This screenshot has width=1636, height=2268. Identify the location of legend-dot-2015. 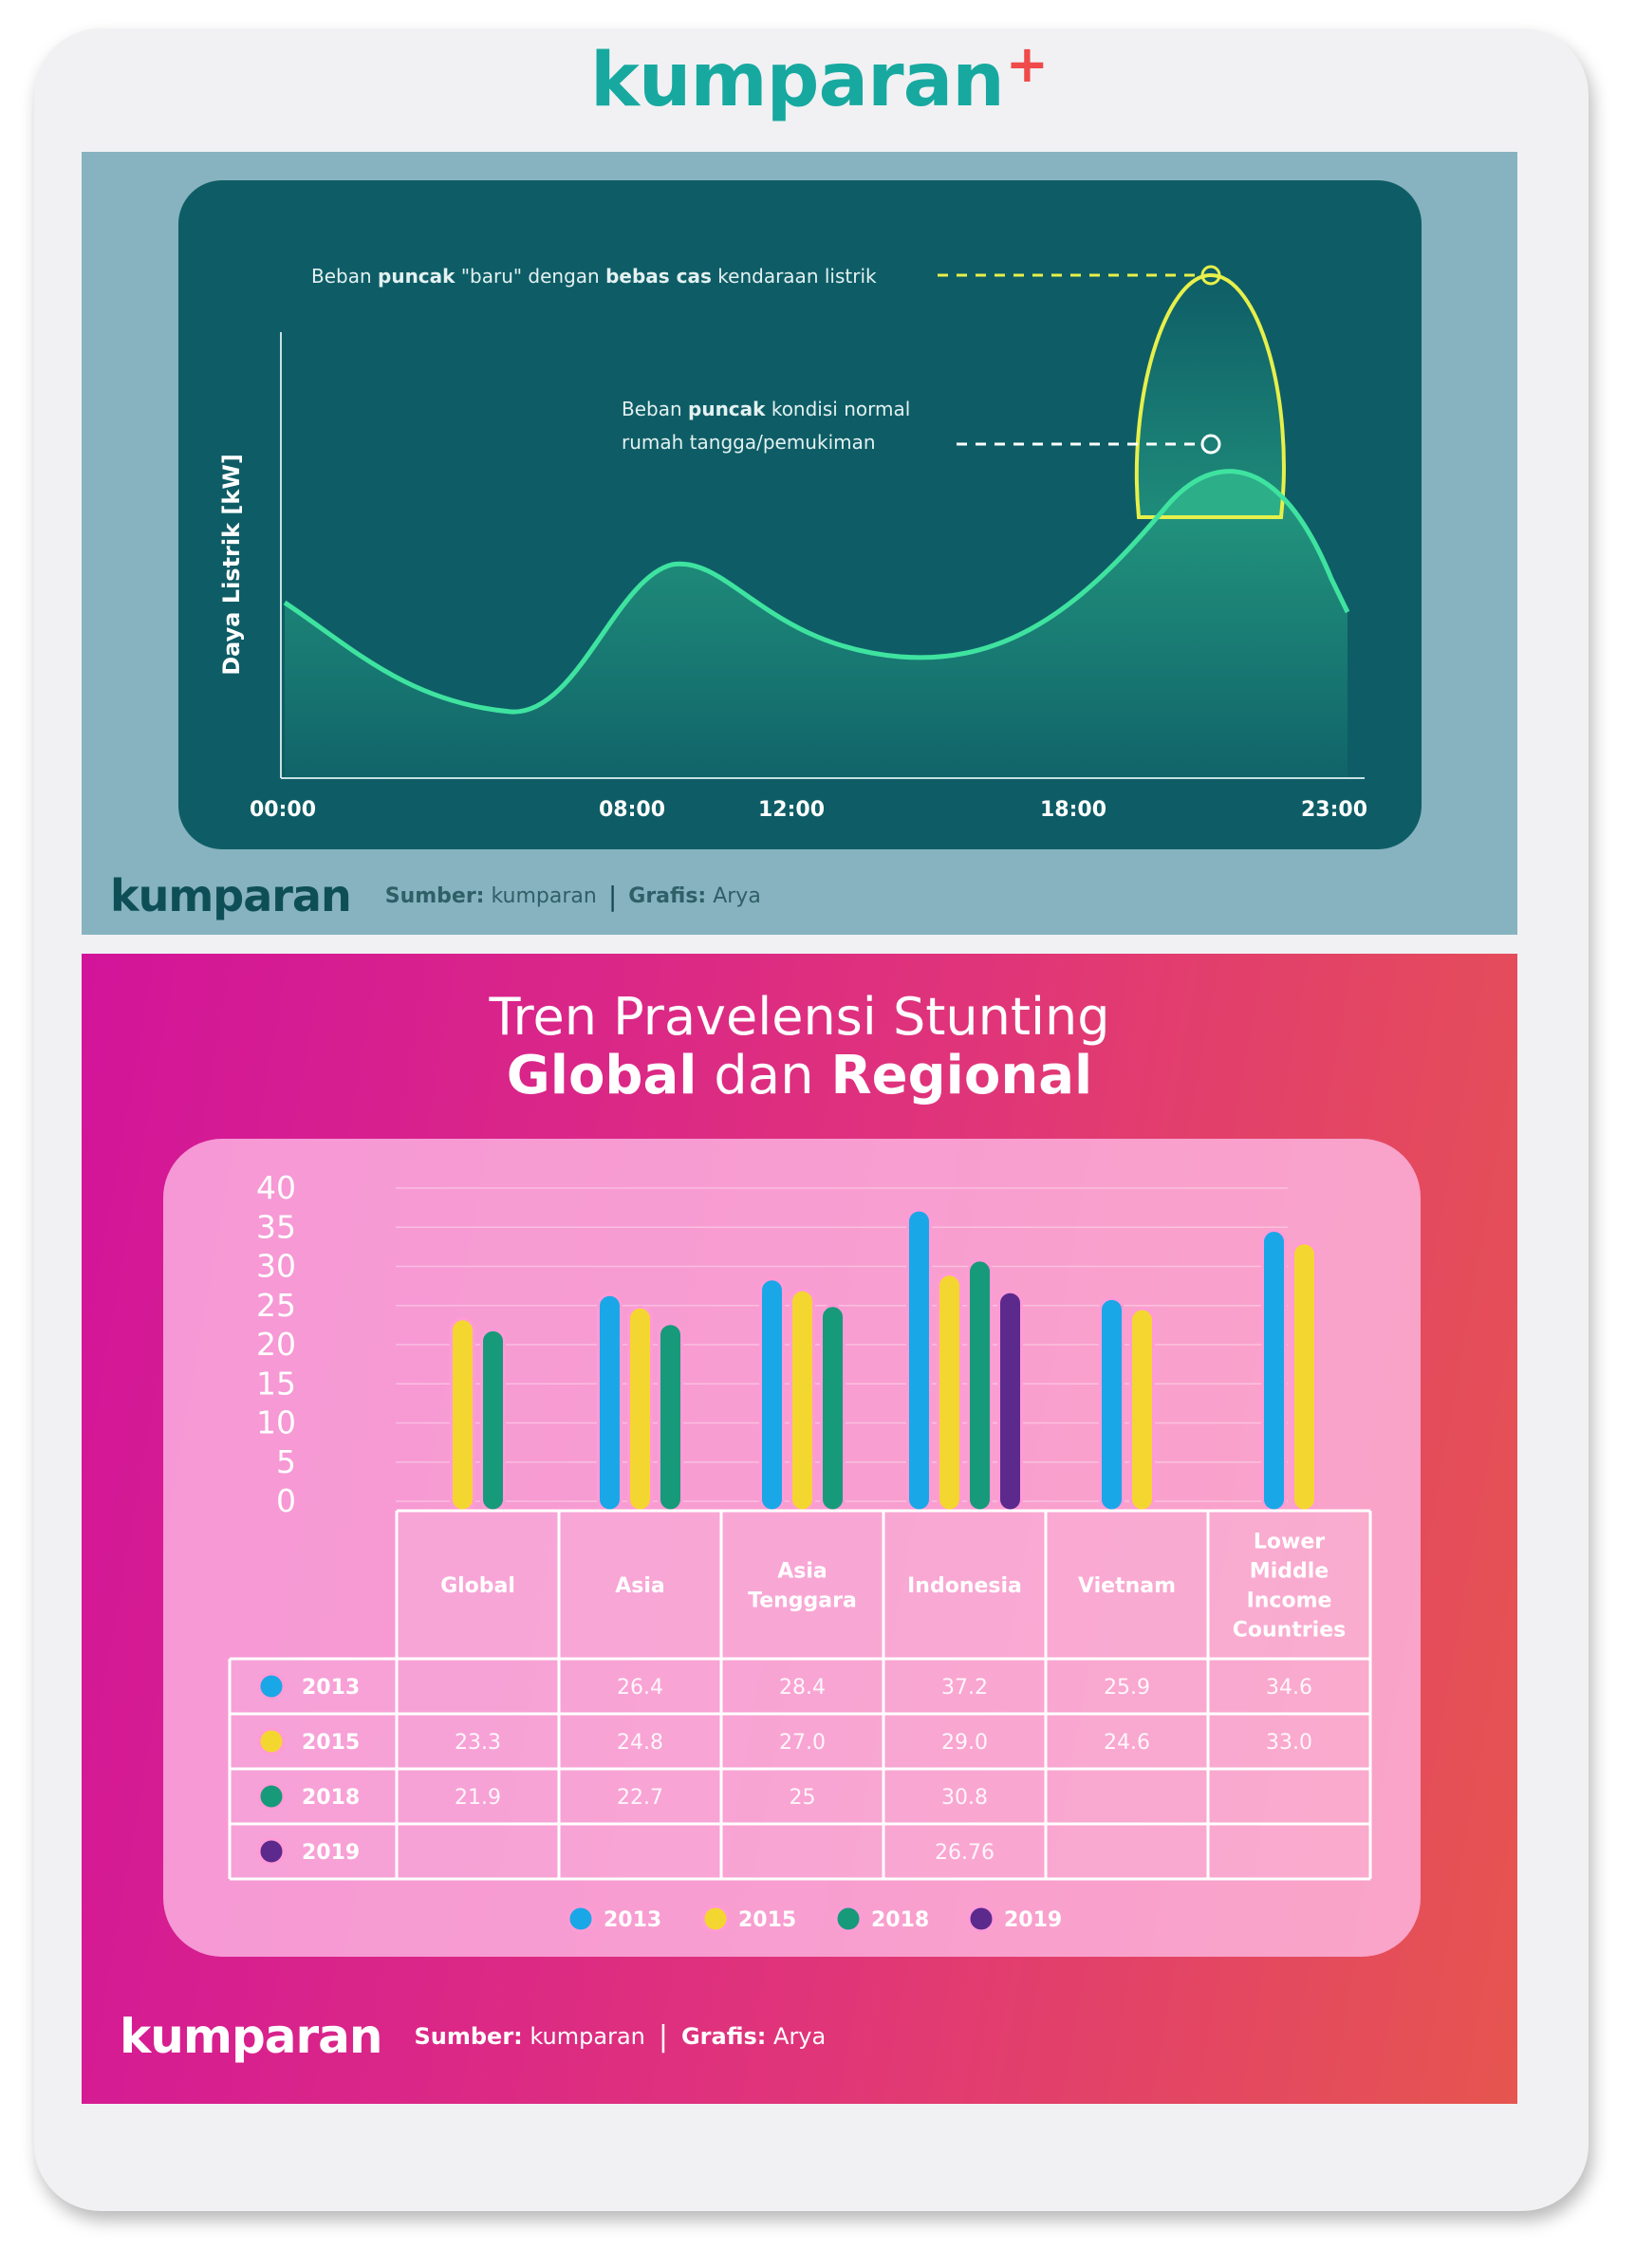
(715, 1919).